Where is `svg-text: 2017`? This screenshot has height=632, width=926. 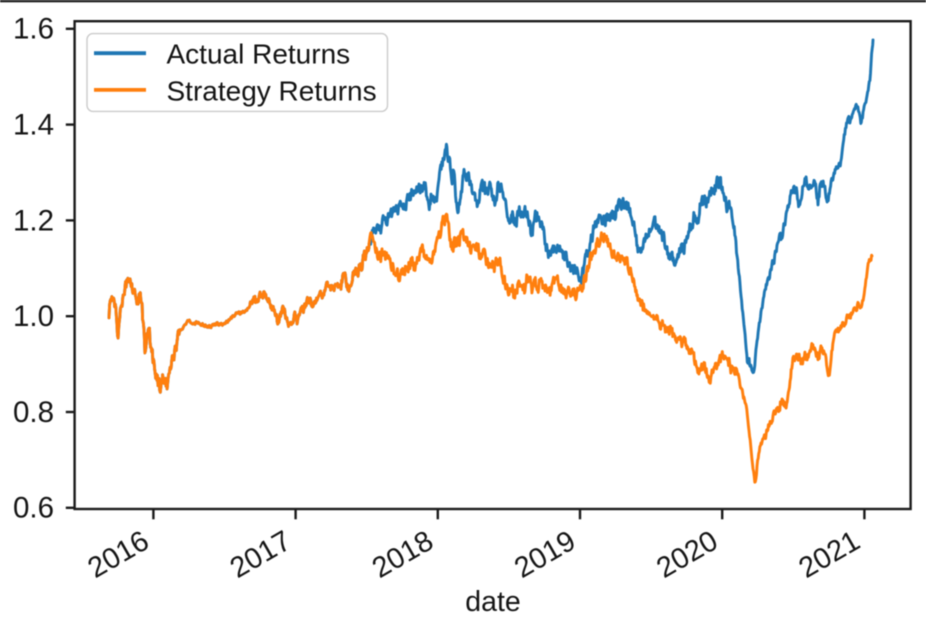
svg-text: 2017 is located at coordinates (261, 555).